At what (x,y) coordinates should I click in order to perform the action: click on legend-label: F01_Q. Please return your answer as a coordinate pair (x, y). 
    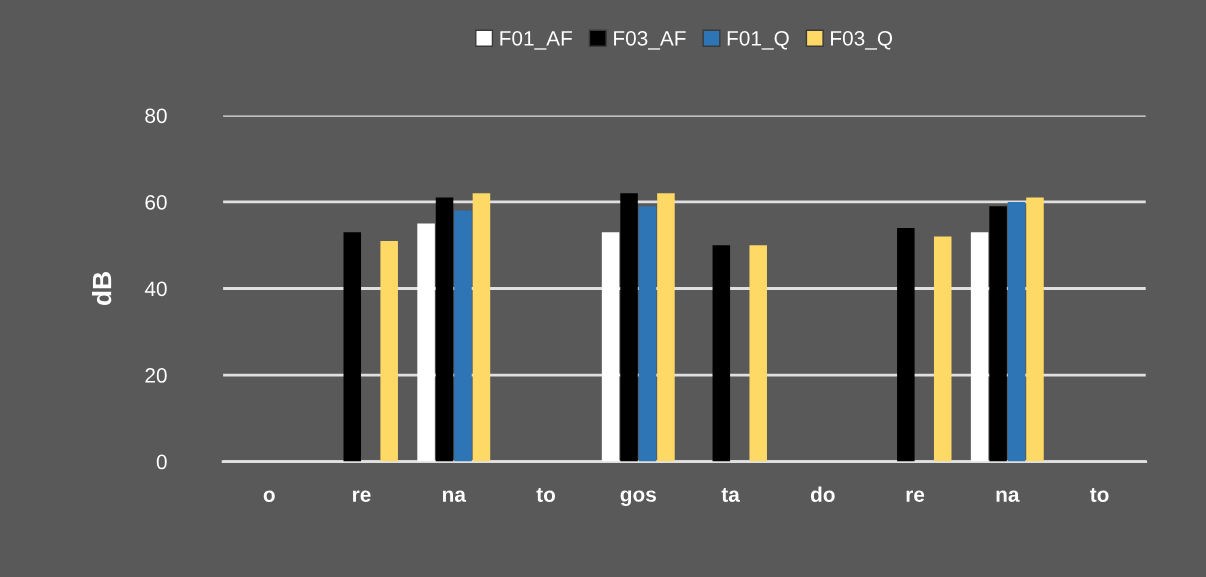
    Looking at the image, I should click on (758, 40).